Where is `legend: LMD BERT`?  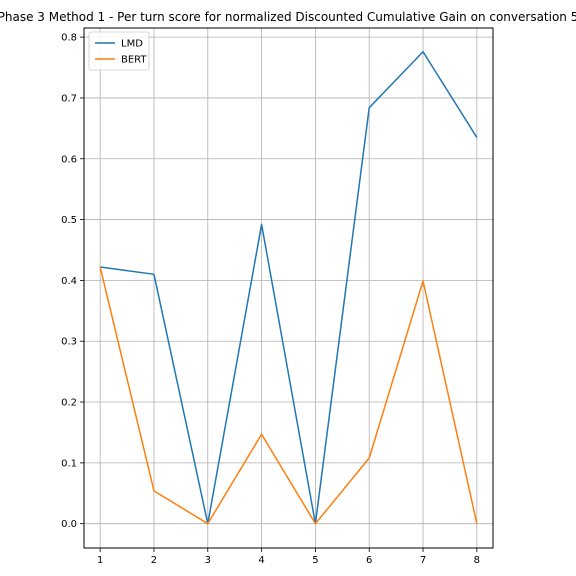 legend: LMD BERT is located at coordinates (119, 51).